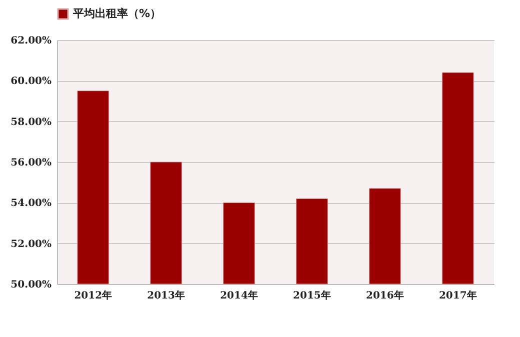 The height and width of the screenshot is (337, 520). Describe the element at coordinates (31, 163) in the screenshot. I see `y-tick-label: 56.00%` at that location.